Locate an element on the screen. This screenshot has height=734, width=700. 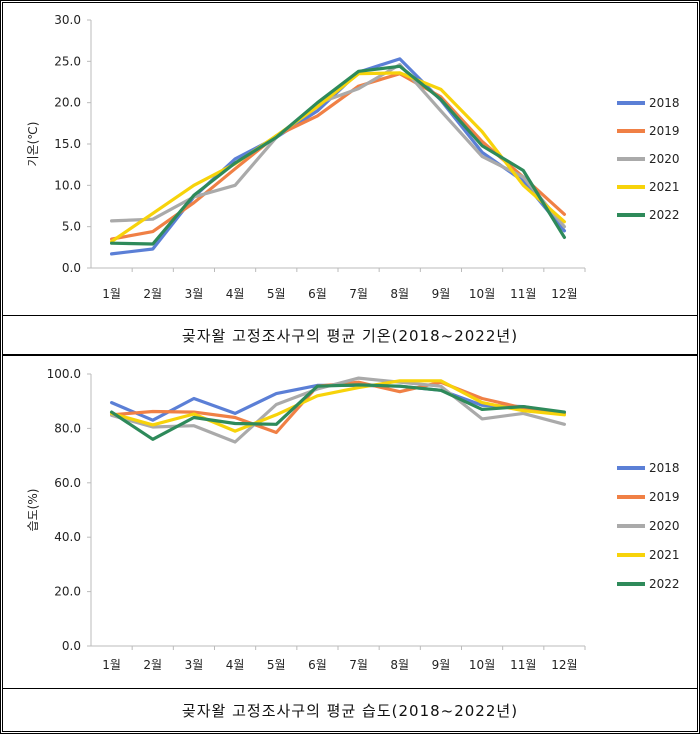
y-tick-label: 25.0 is located at coordinates (67, 61).